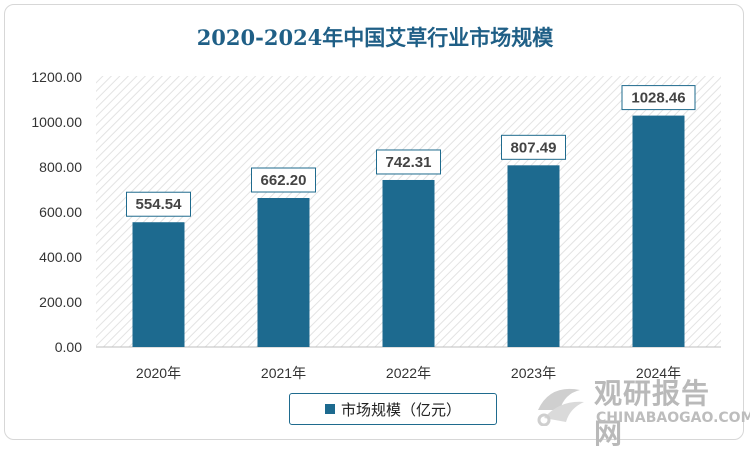  Describe the element at coordinates (329, 409) in the screenshot. I see `legend-swatch` at that location.